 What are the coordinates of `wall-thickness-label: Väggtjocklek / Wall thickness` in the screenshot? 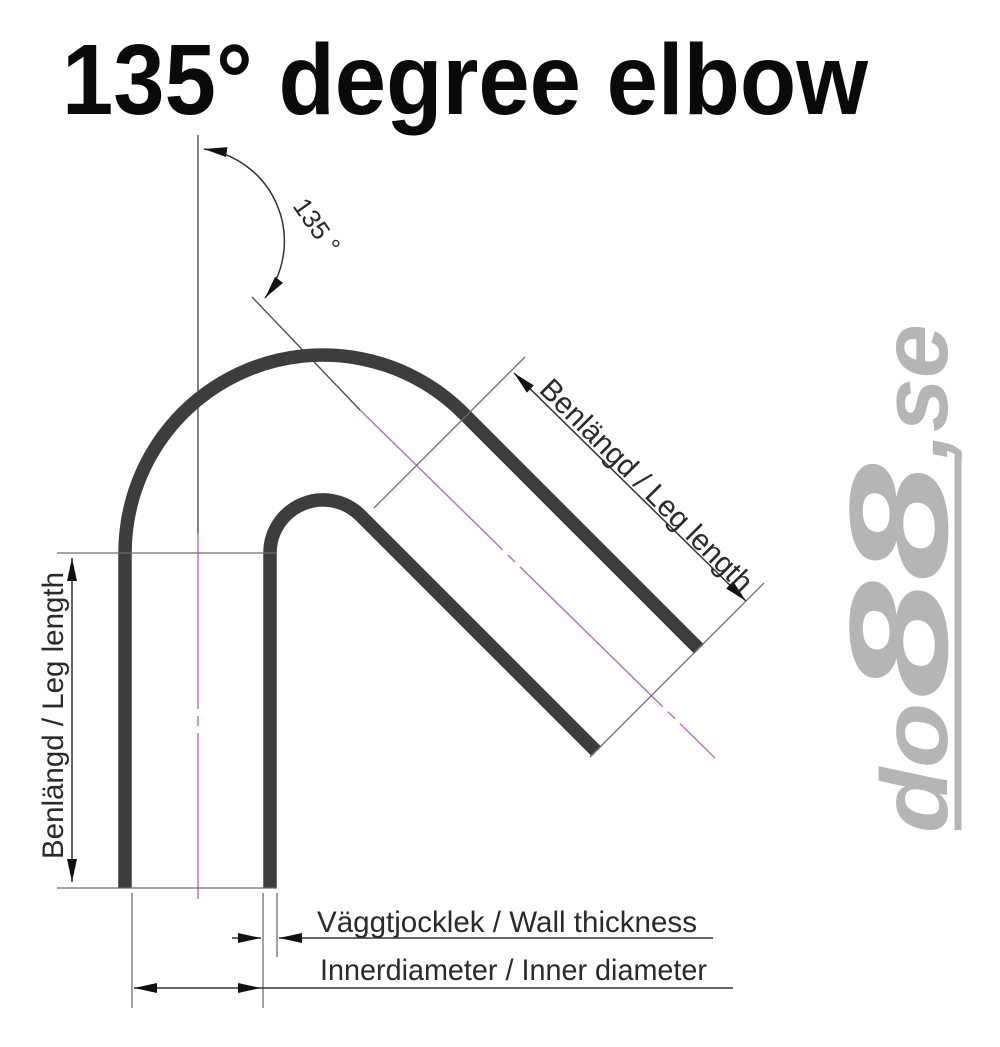 It's located at (507, 922).